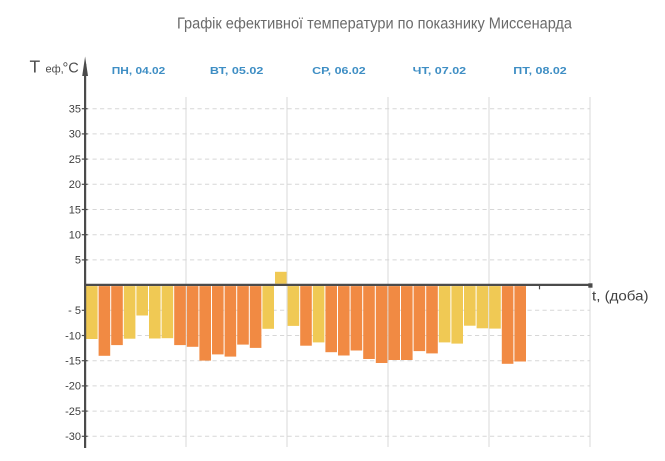  I want to click on svg-text: 30, so click(75, 135).